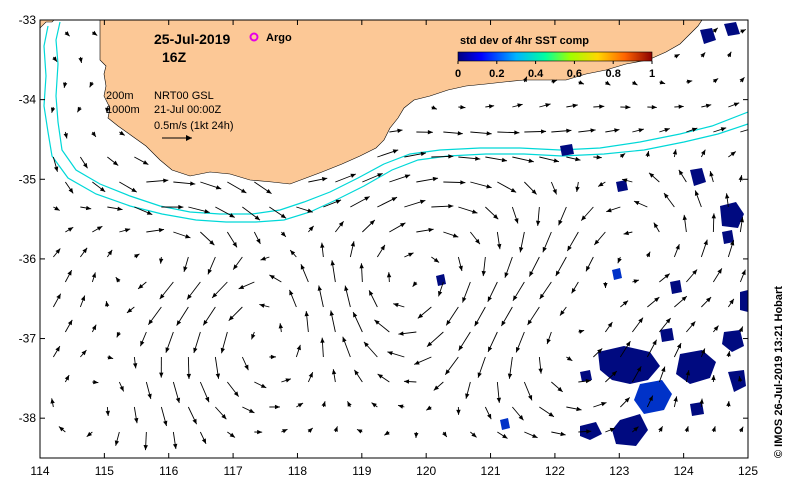  What do you see at coordinates (684, 471) in the screenshot?
I see `x-tick-label: 124` at bounding box center [684, 471].